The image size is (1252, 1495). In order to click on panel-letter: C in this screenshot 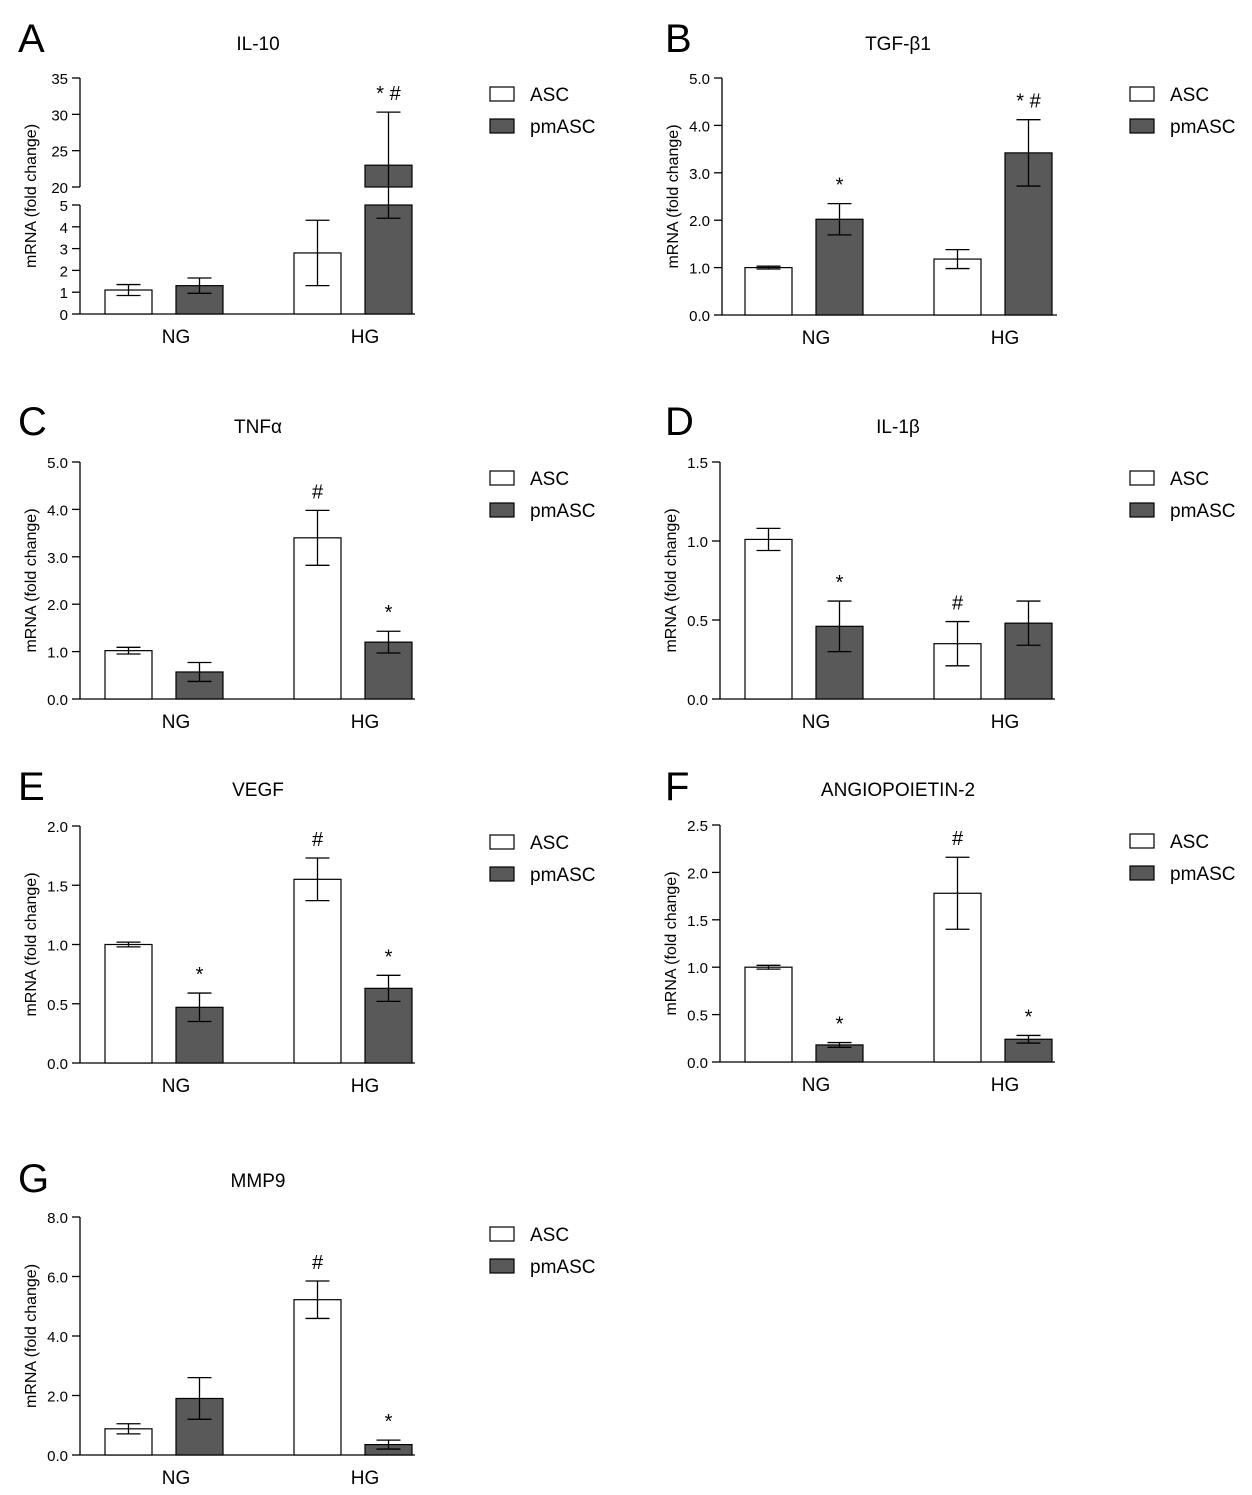, I will do `click(32, 422)`.